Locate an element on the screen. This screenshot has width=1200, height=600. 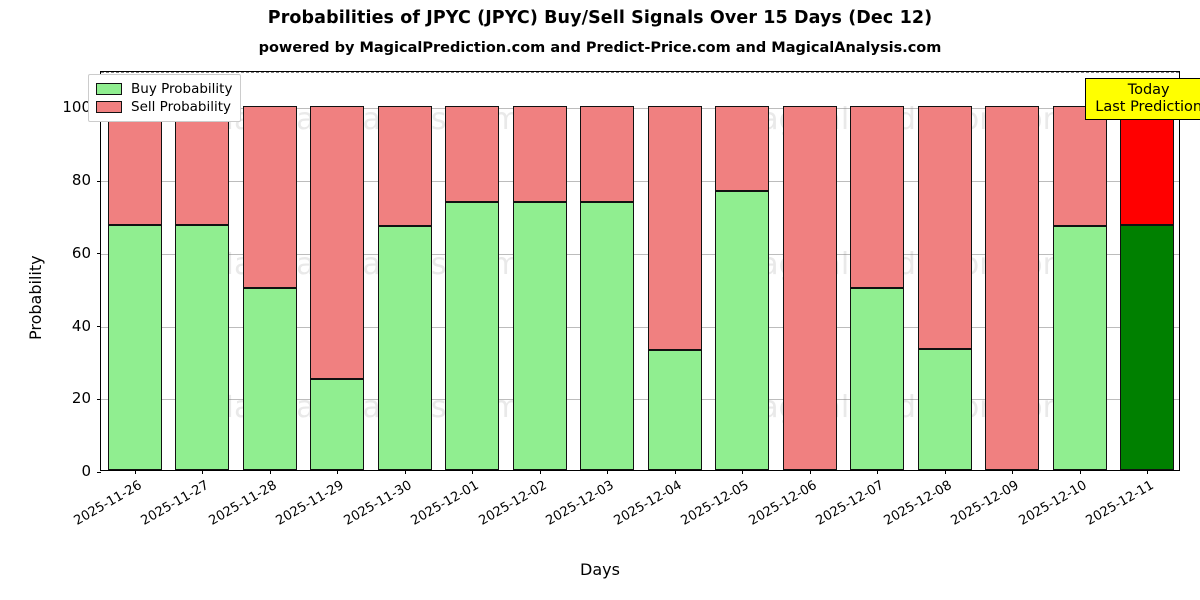
y-tick-label: 80 is located at coordinates (81, 180).